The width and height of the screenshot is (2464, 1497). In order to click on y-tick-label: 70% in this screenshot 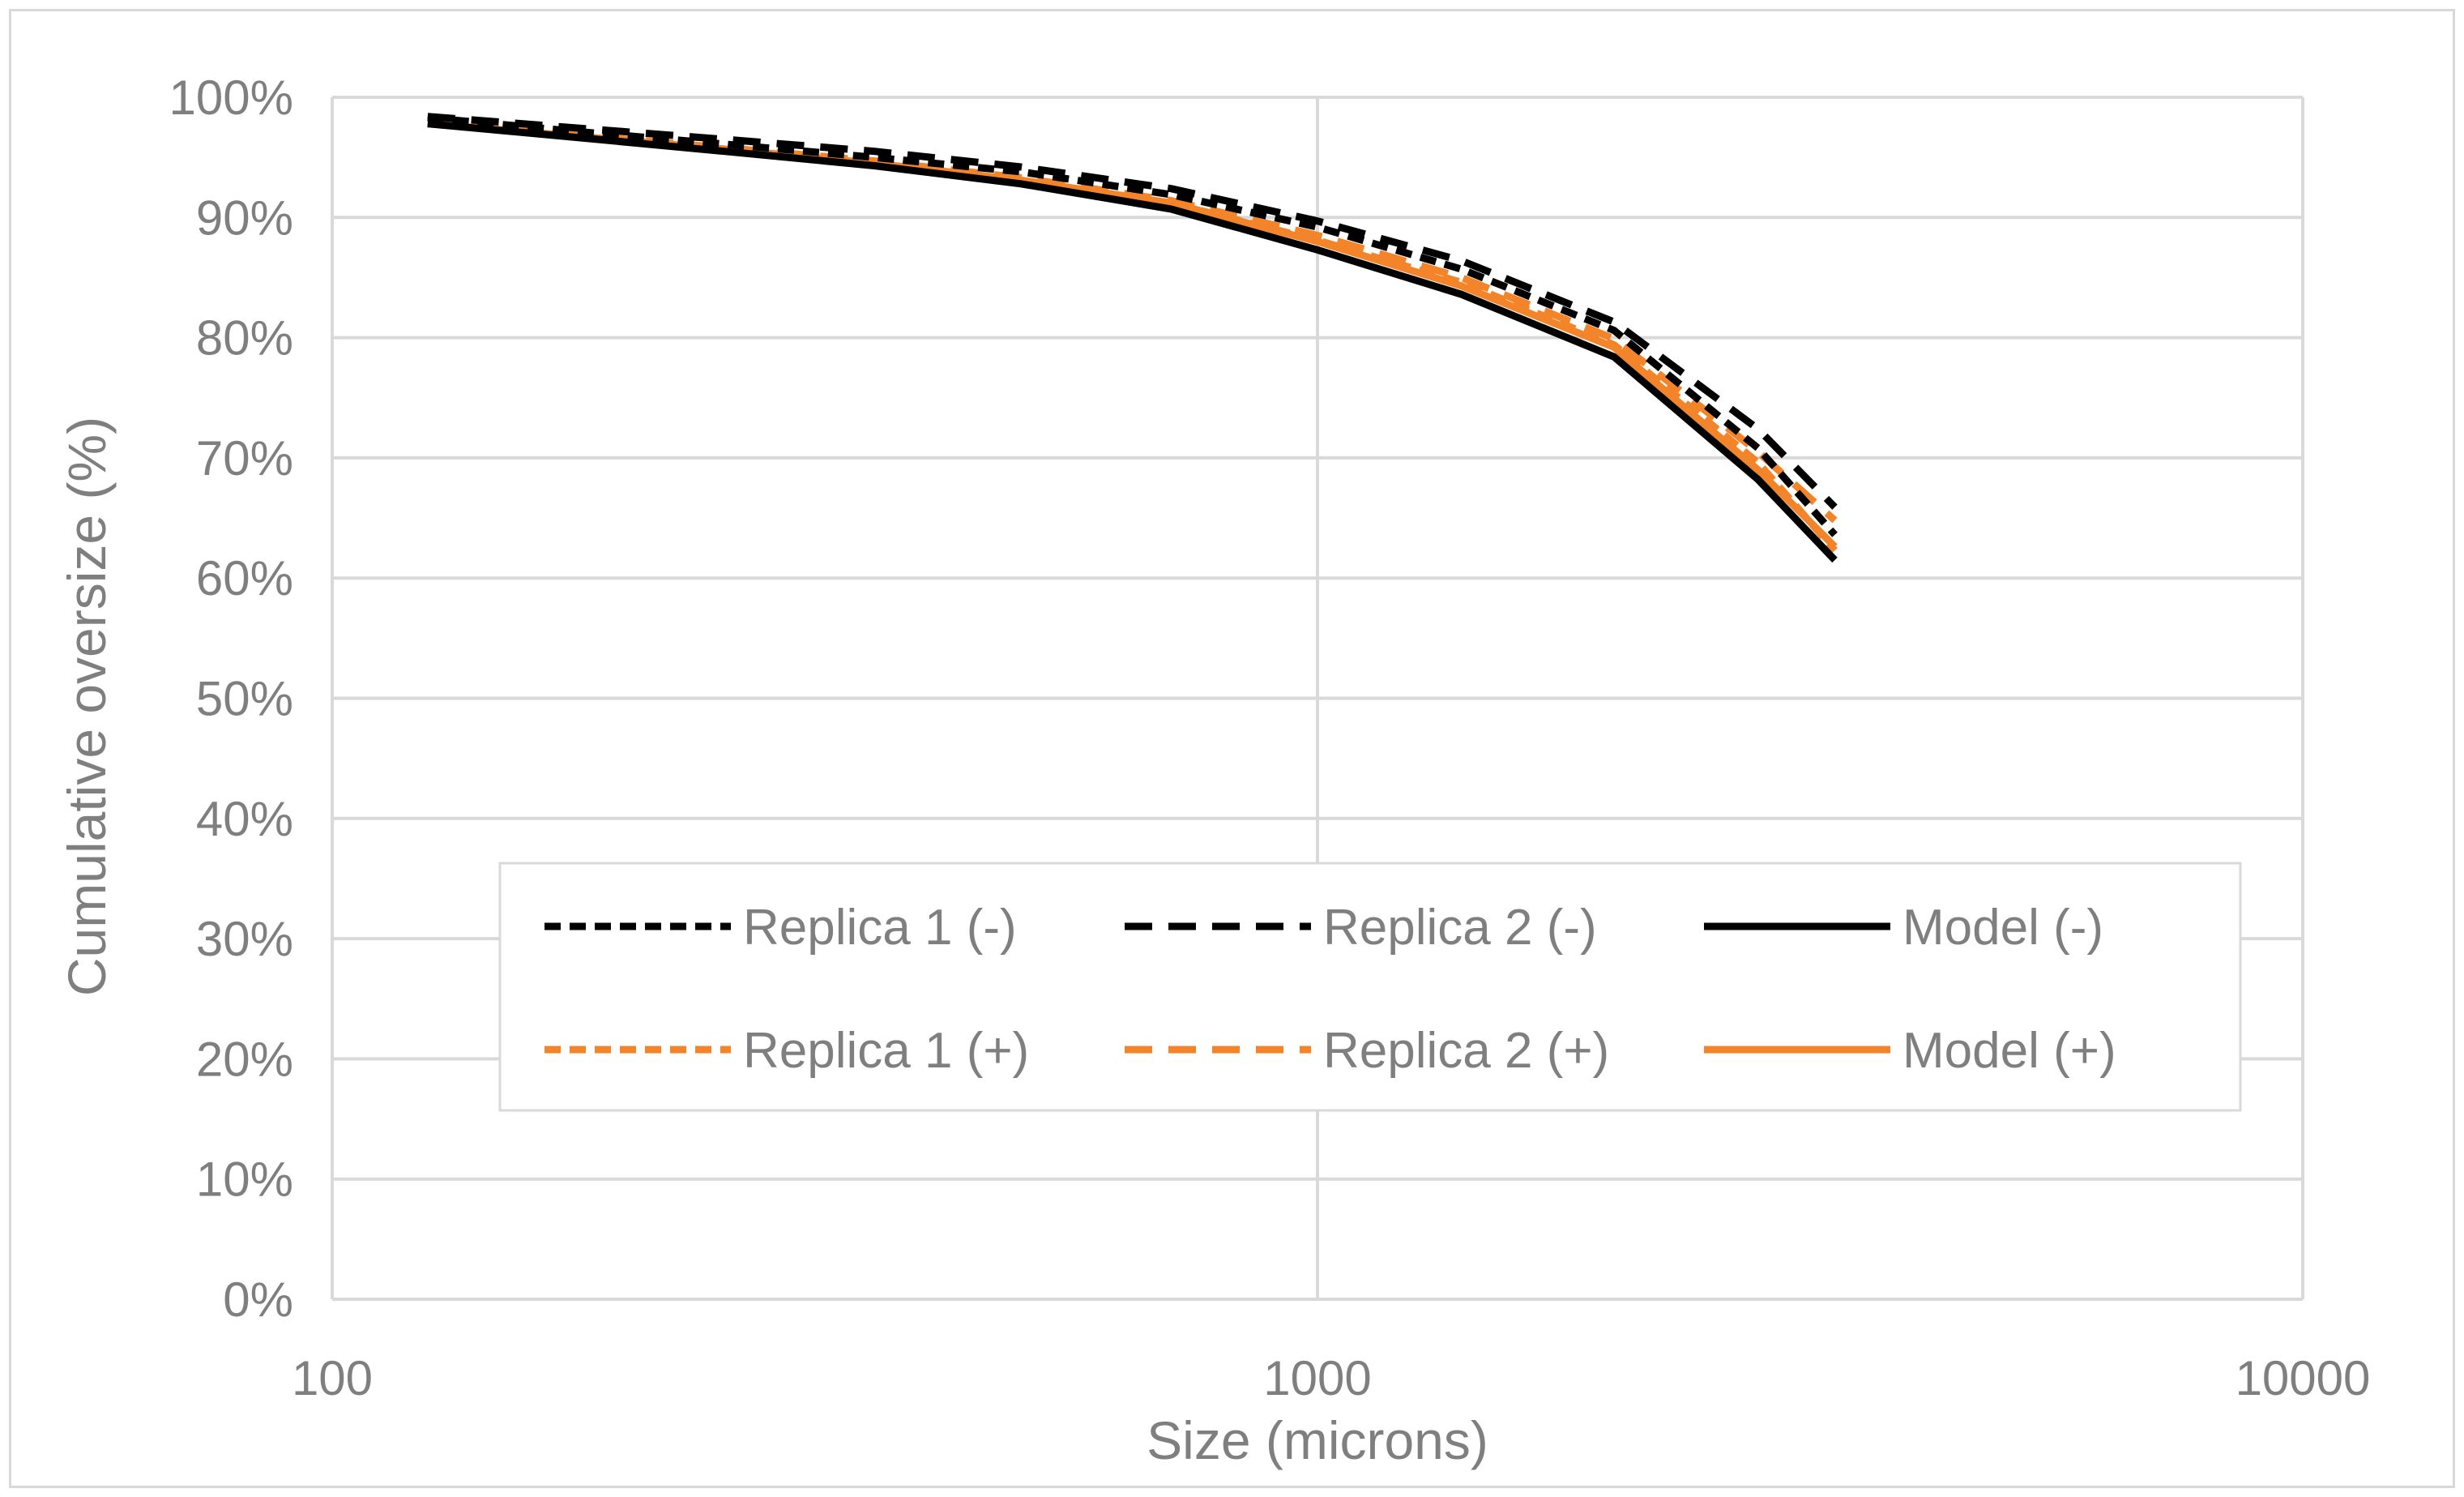, I will do `click(244, 458)`.